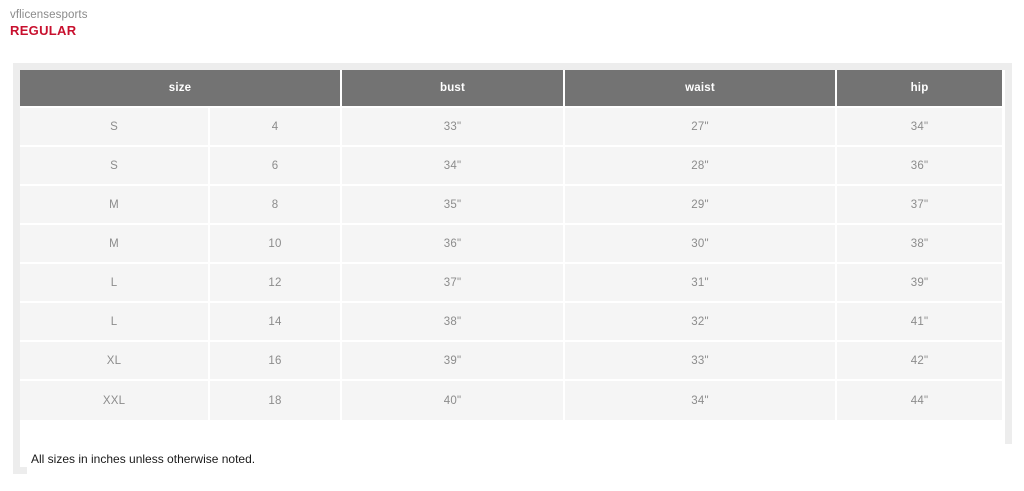  Describe the element at coordinates (701, 400) in the screenshot. I see `cell-waist: 34"` at that location.